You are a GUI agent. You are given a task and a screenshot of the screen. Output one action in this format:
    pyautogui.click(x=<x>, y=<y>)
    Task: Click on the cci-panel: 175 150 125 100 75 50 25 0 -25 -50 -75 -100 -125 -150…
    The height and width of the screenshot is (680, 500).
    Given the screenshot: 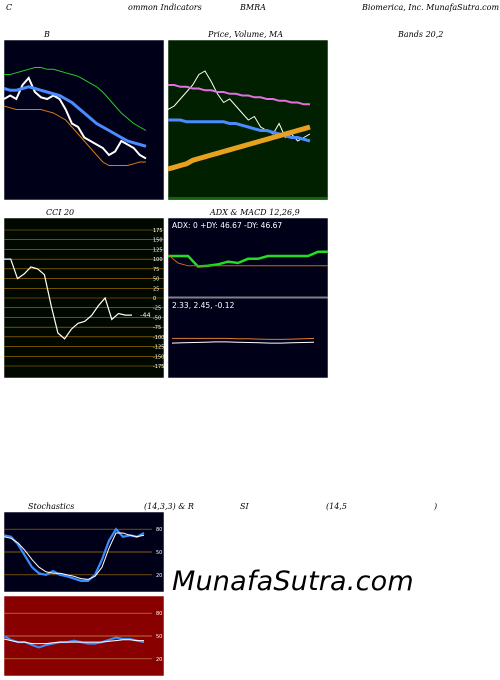 What is the action you would take?
    pyautogui.click(x=84, y=298)
    